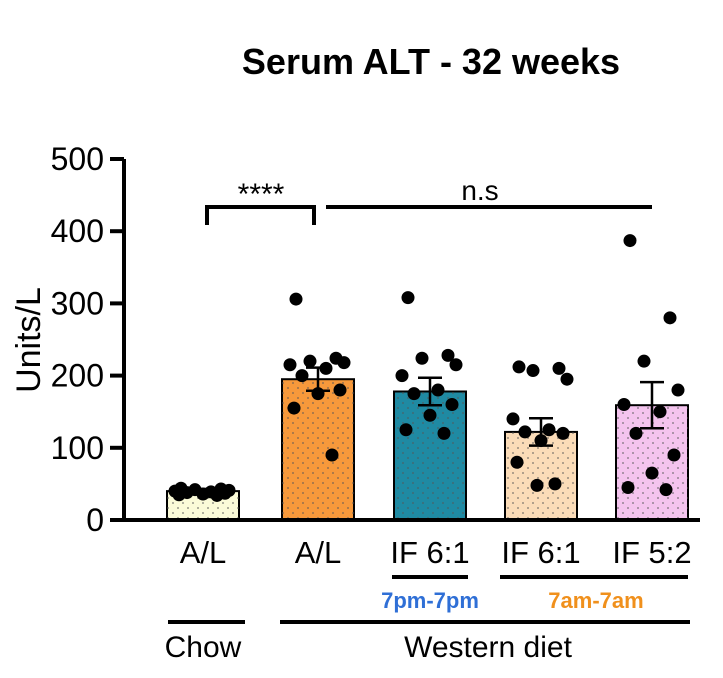 The image size is (723, 678). I want to click on y-tick-label: 100, so click(77, 448).